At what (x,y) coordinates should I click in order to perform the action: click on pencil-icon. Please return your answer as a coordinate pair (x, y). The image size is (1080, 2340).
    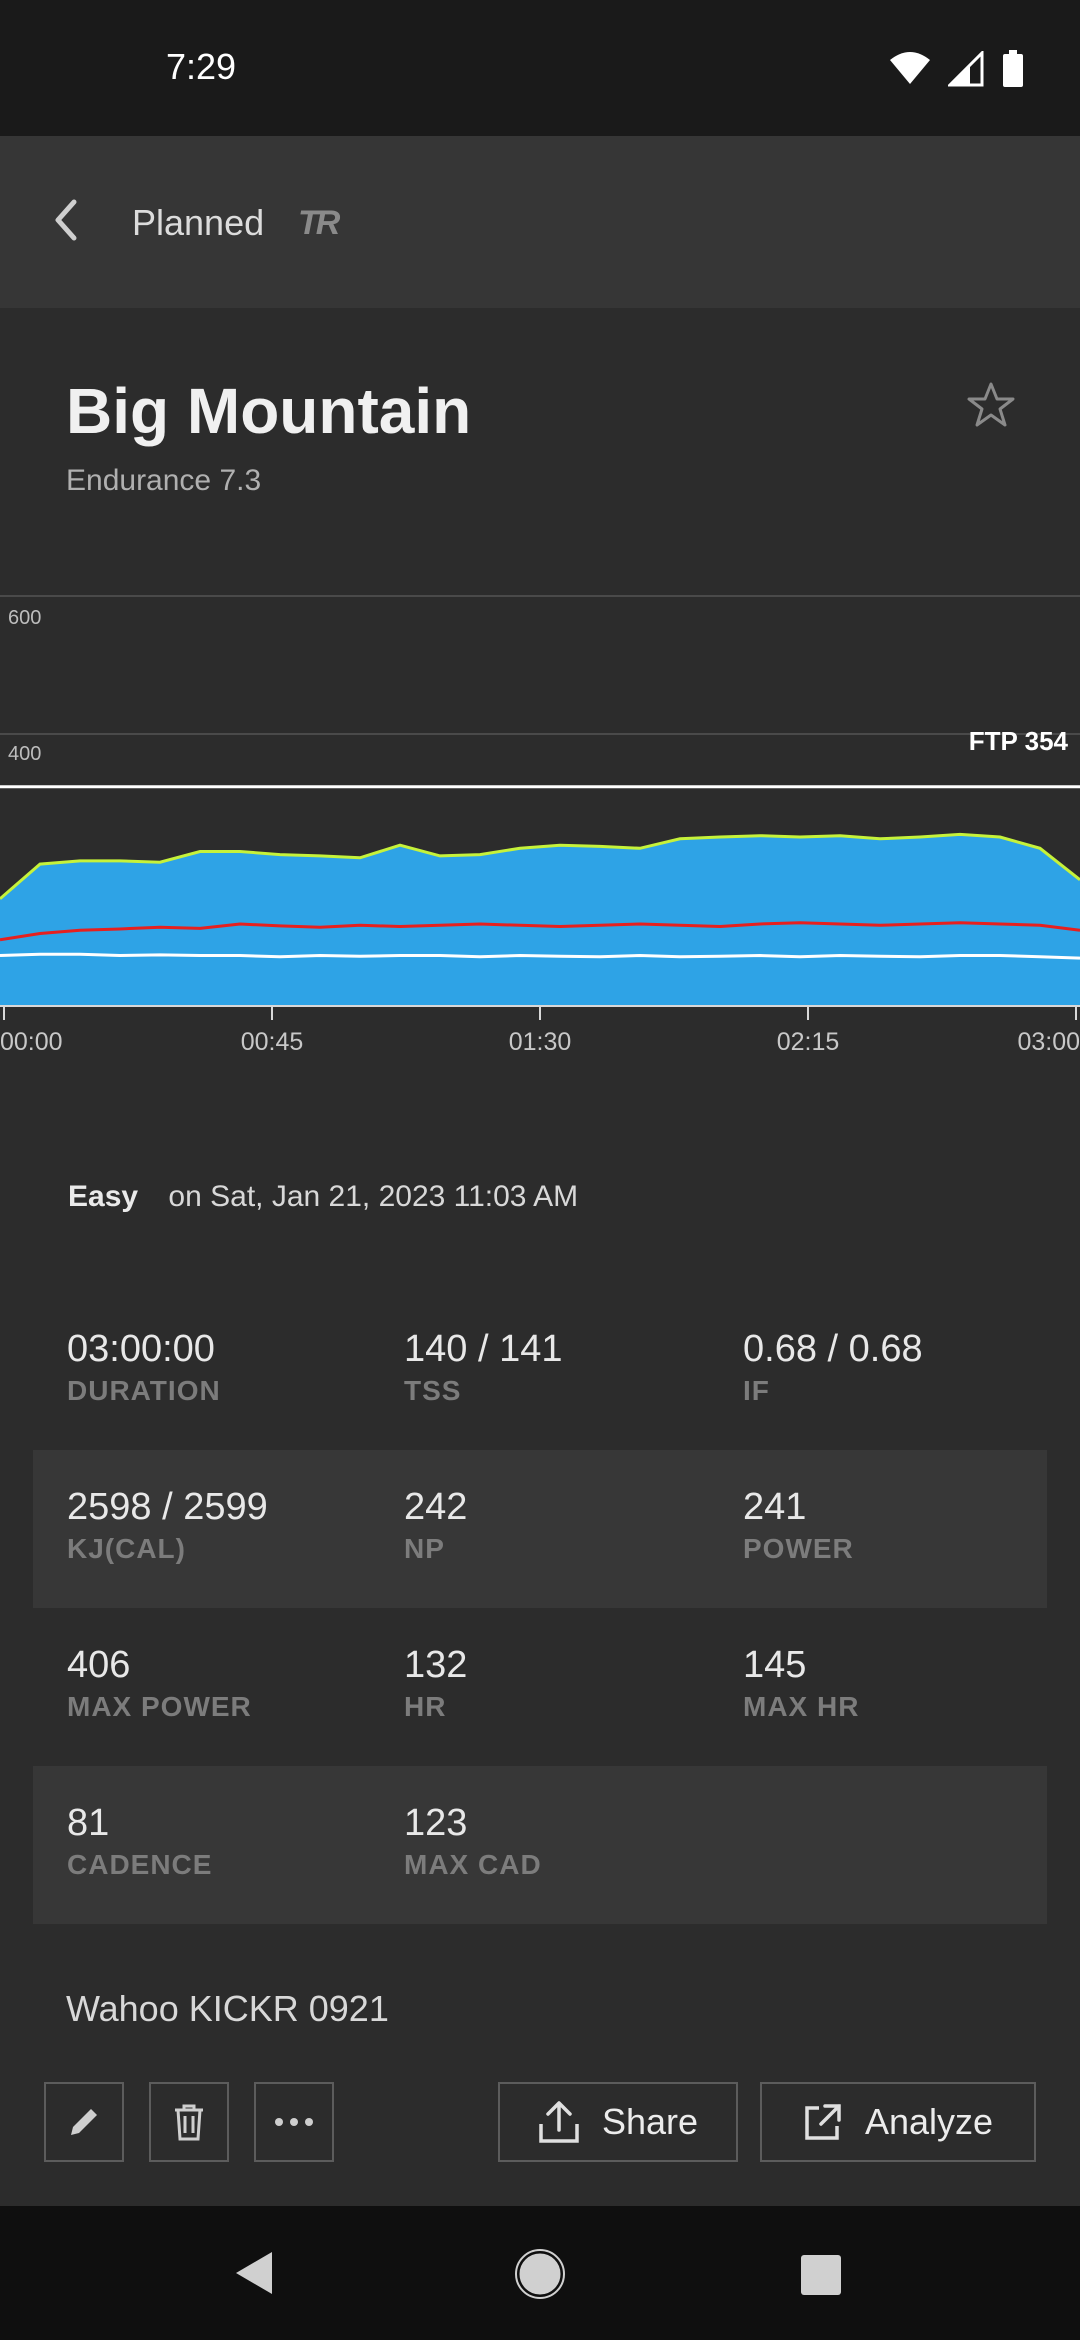
    Looking at the image, I should click on (84, 2122).